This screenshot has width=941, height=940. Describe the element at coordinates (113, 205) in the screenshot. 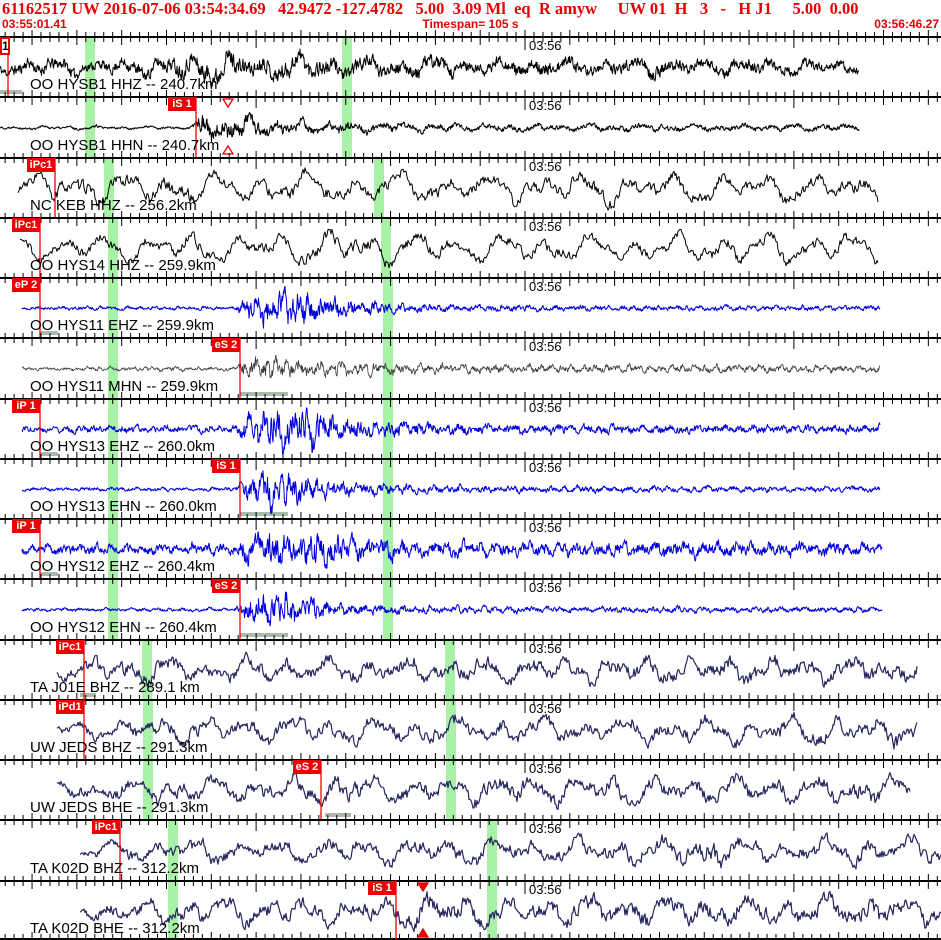

I see `station-label: NC KEB HHZ -- 256.2km` at that location.